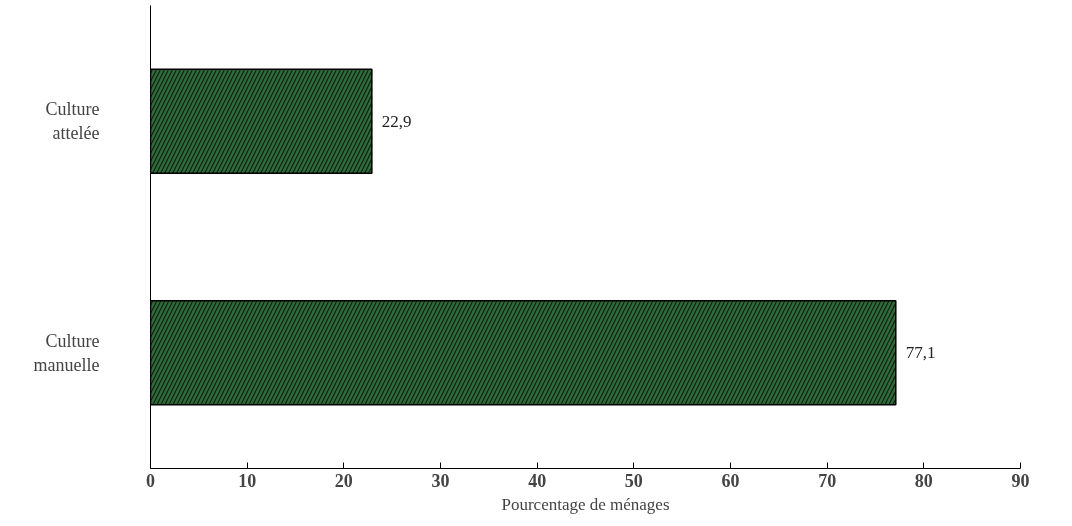 This screenshot has width=1072, height=526. What do you see at coordinates (72, 121) in the screenshot?
I see `y-tick-label: Culture attelée` at bounding box center [72, 121].